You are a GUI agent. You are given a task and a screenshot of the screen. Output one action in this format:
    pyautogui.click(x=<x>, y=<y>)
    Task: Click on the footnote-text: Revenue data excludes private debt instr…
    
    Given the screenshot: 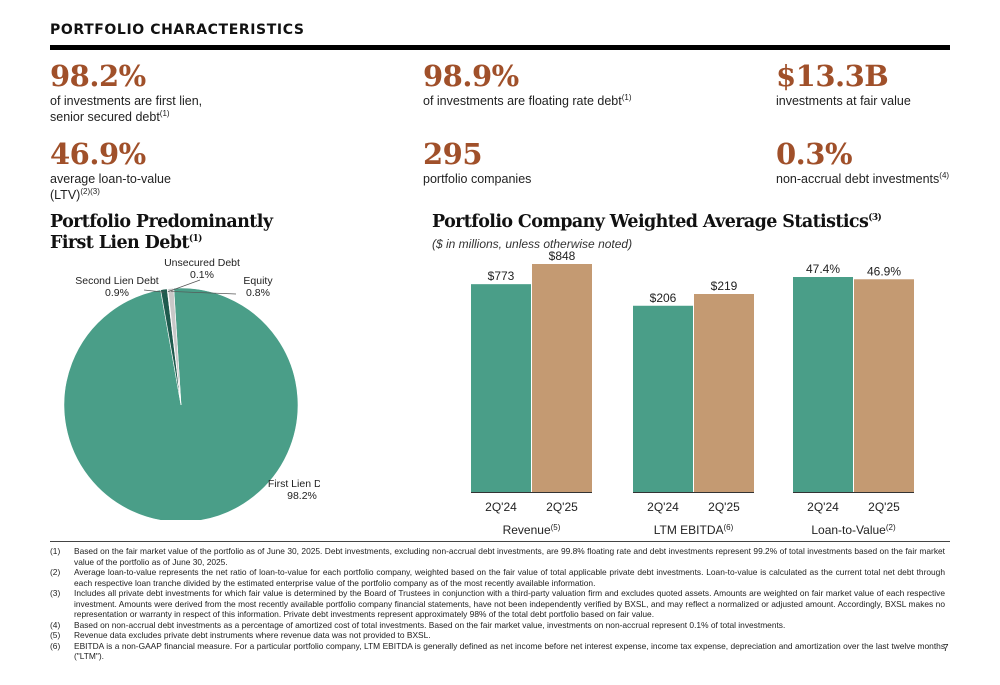 What is the action you would take?
    pyautogui.click(x=252, y=635)
    